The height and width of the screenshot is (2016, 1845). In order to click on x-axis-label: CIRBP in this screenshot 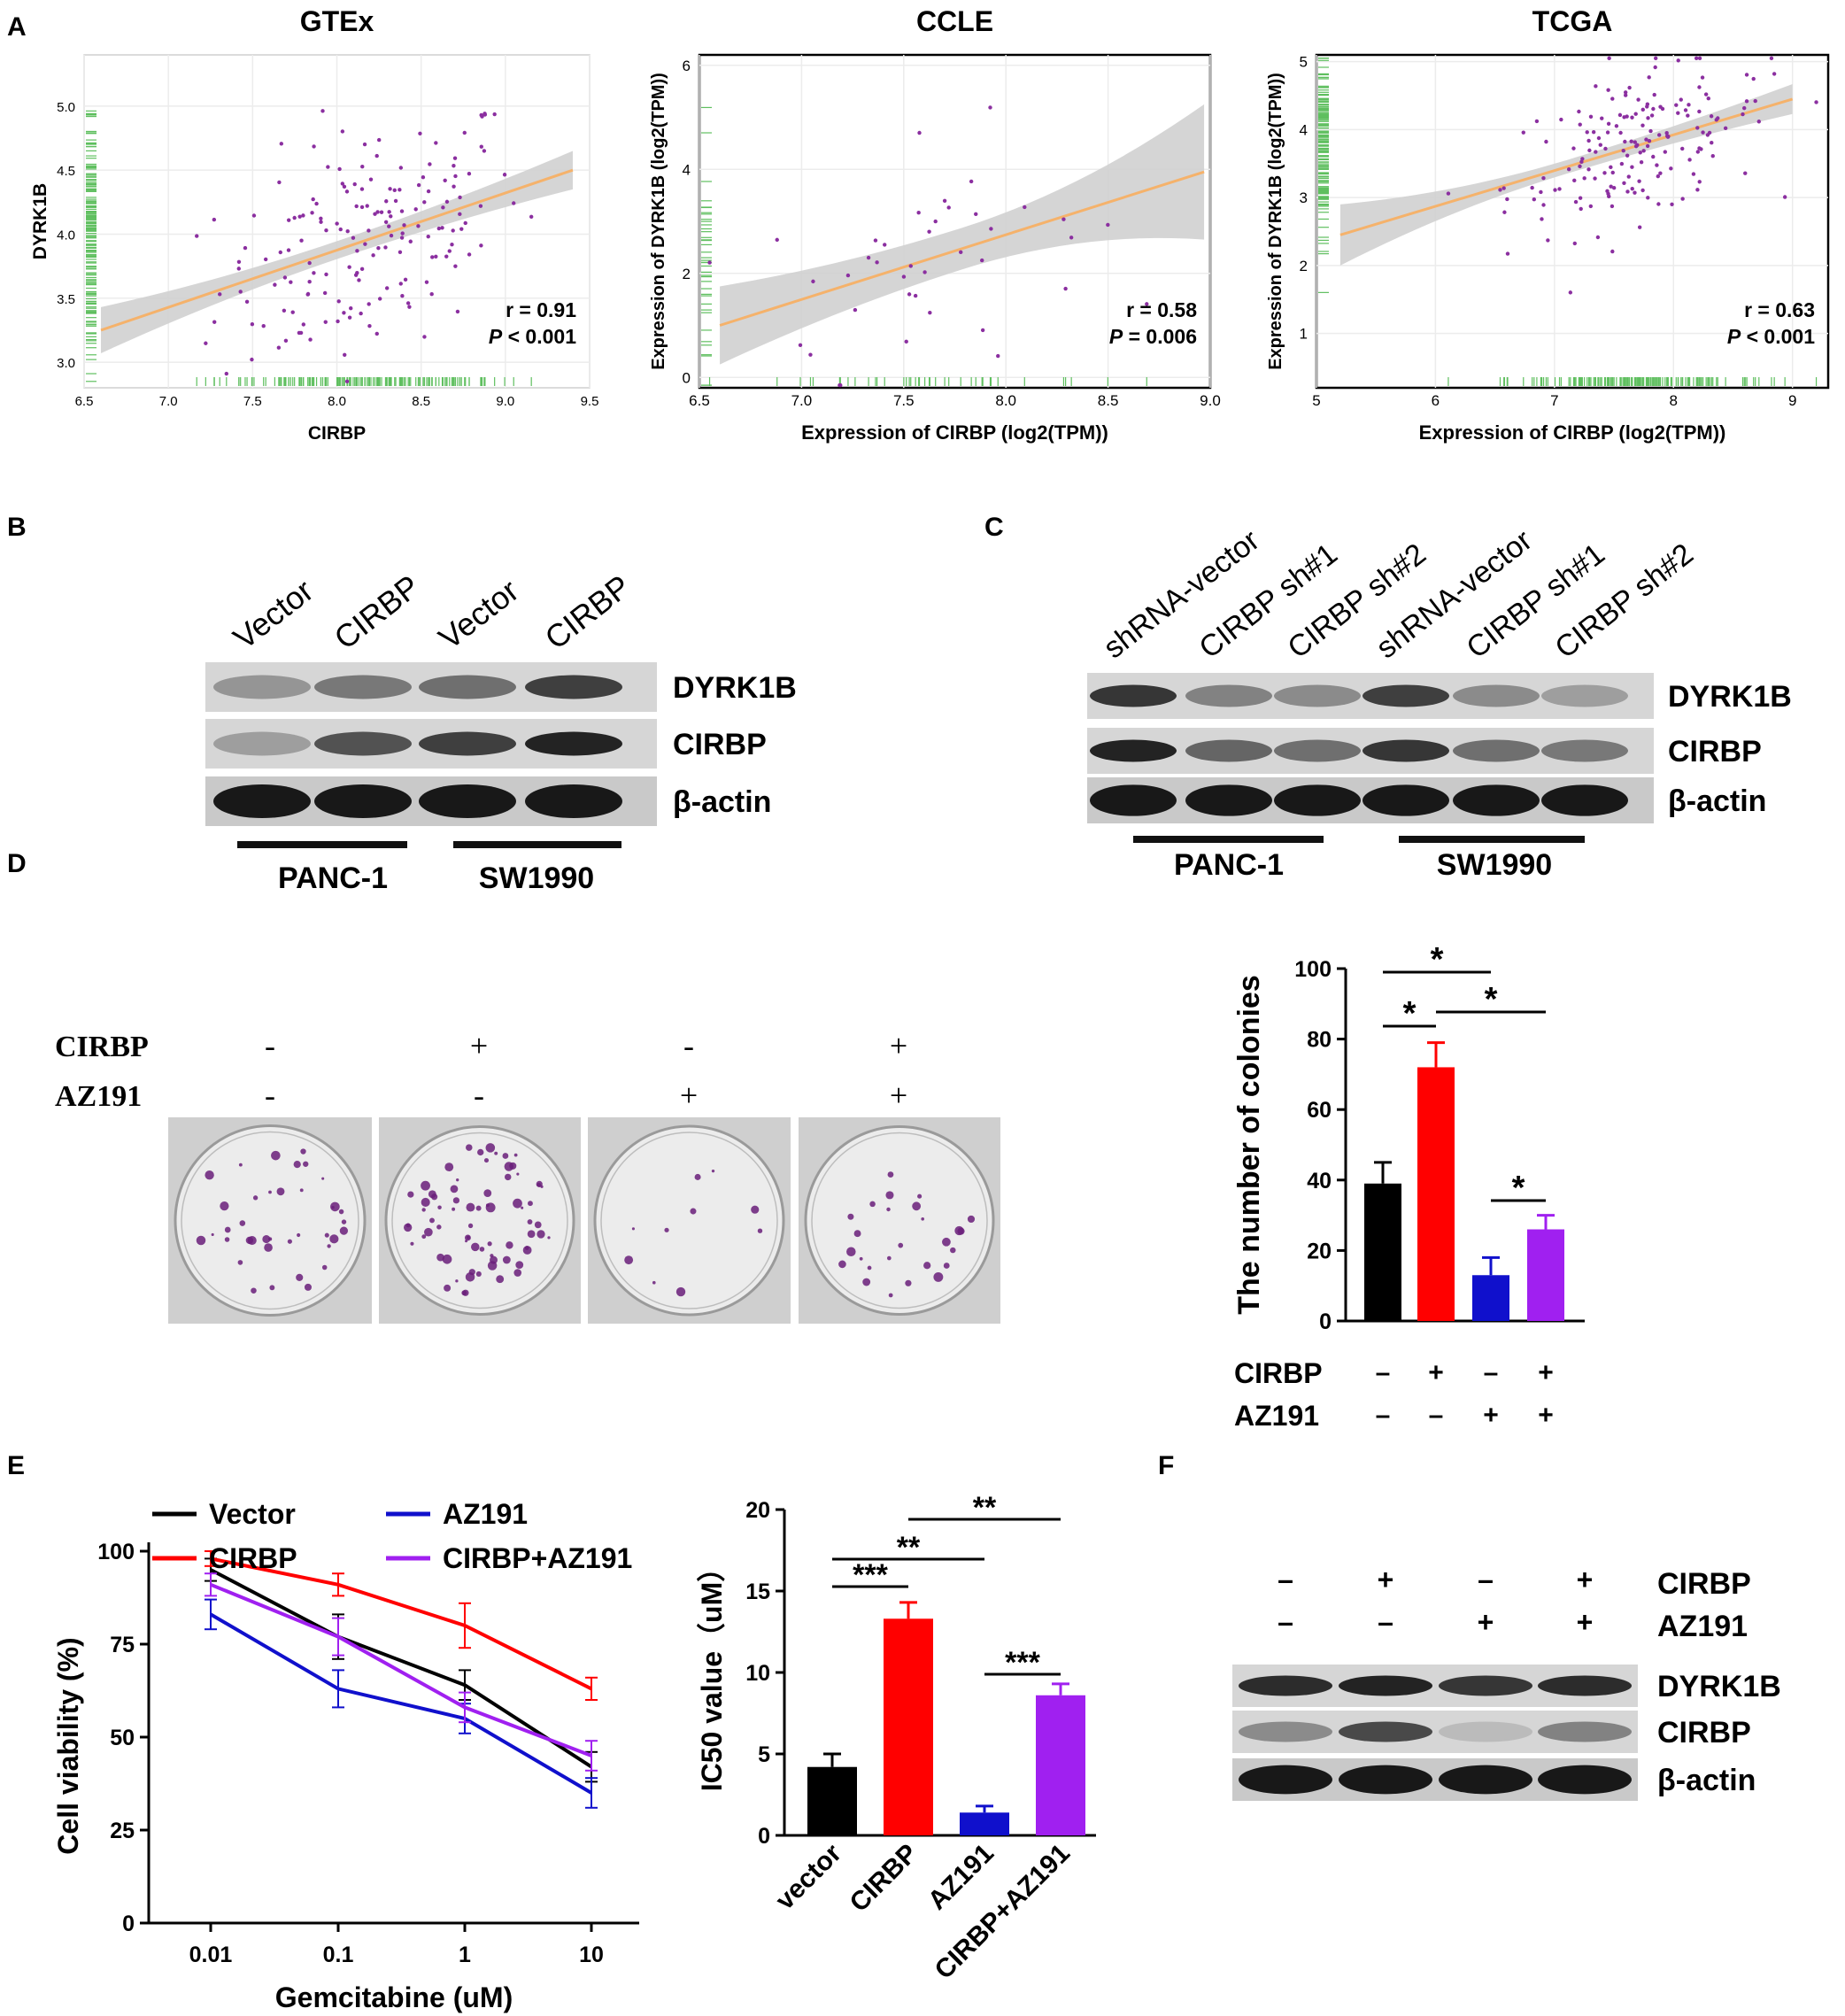, I will do `click(337, 433)`.